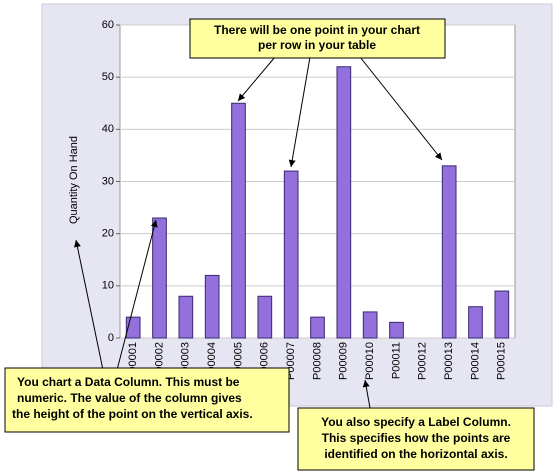 The width and height of the screenshot is (557, 475). I want to click on x-tick-label: P00010, so click(370, 361).